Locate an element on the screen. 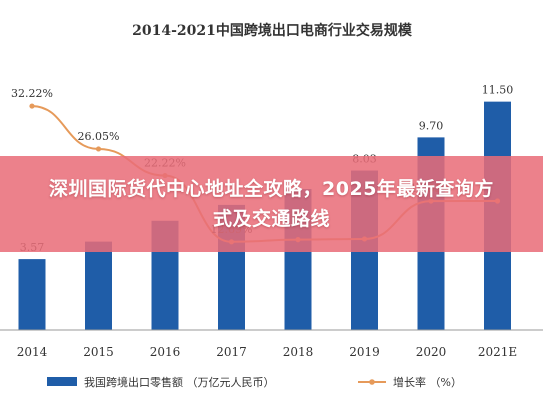  growth-value-label: 26.05% is located at coordinates (99, 136).